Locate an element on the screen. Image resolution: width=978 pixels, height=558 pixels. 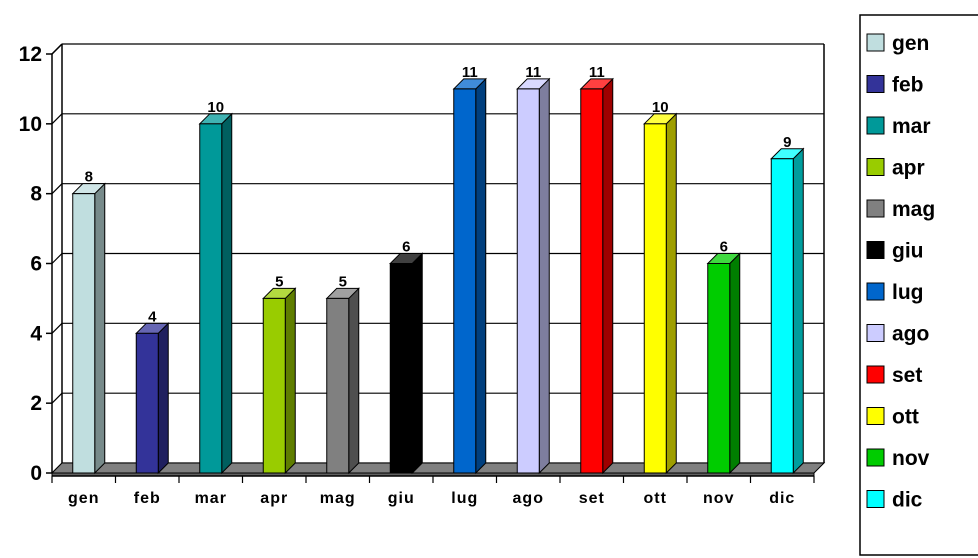
x-tick-label: set is located at coordinates (592, 498).